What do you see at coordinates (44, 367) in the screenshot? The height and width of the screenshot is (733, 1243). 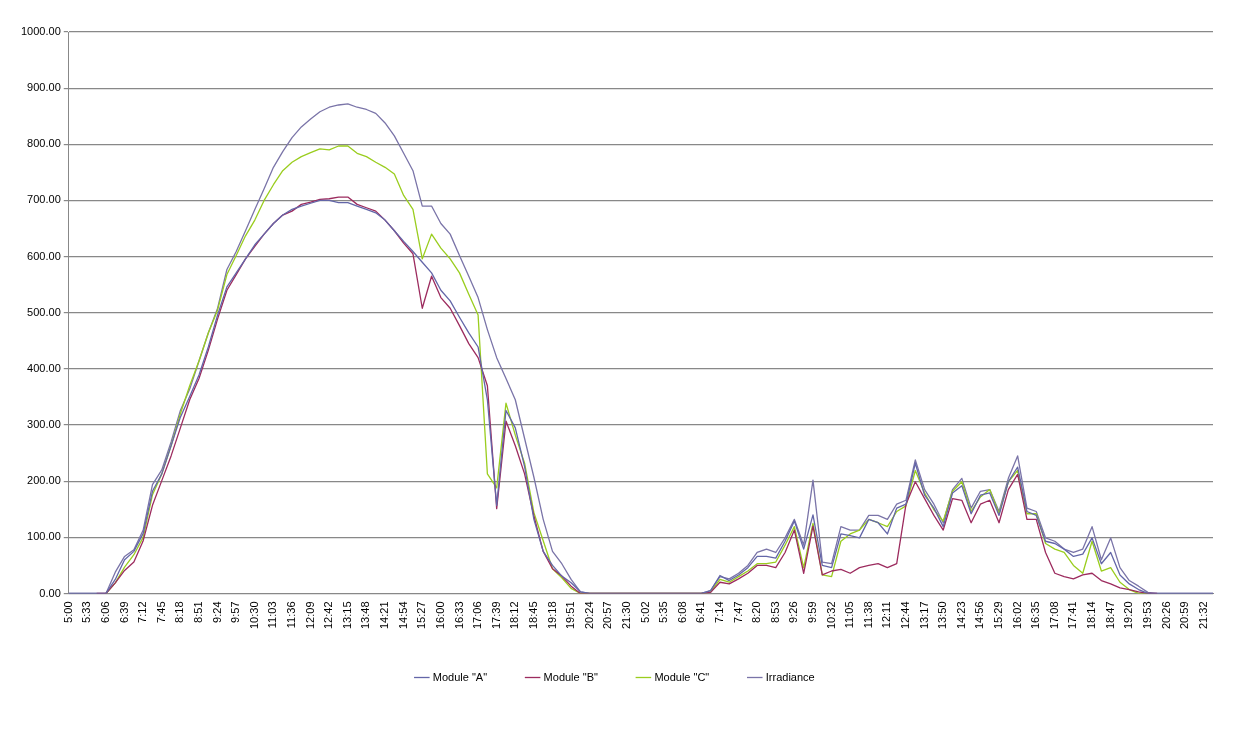 I see `y-tick-label: 400.00` at bounding box center [44, 367].